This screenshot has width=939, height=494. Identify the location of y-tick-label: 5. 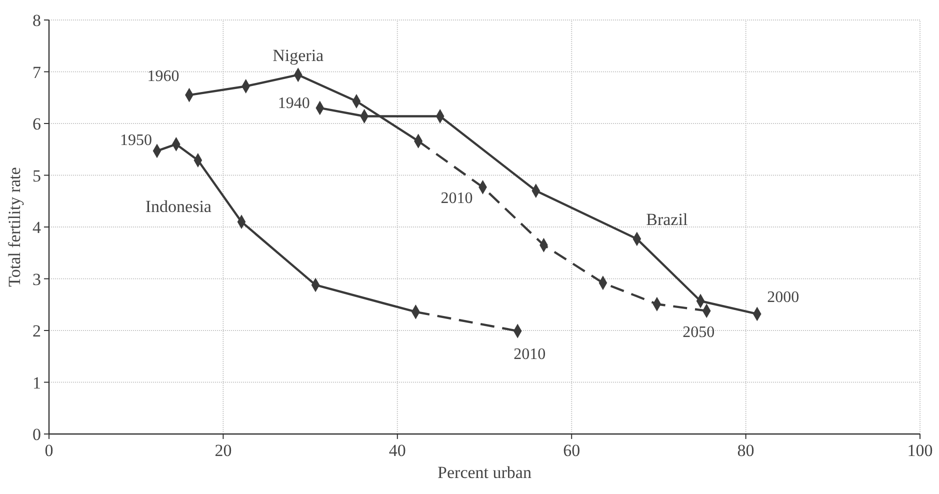
(36, 176).